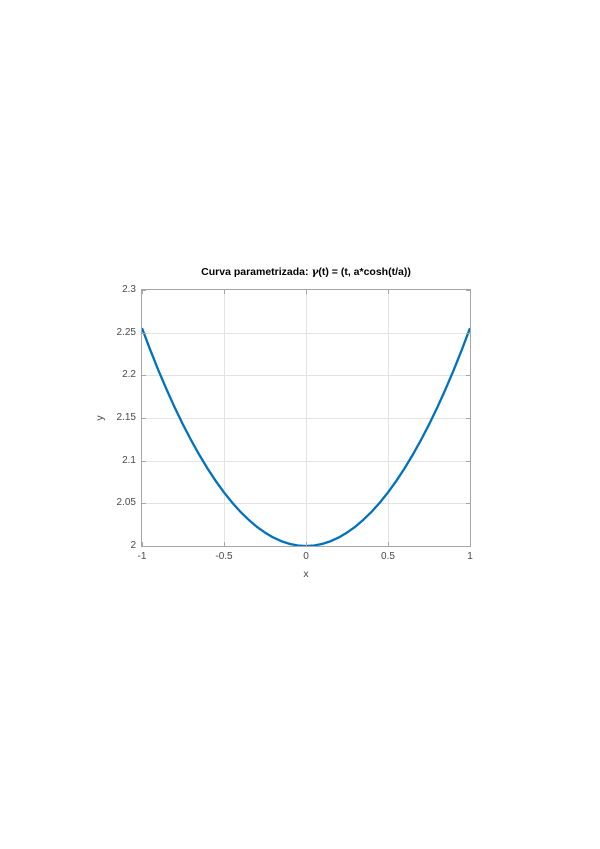 This screenshot has width=600, height=849. What do you see at coordinates (129, 375) in the screenshot?
I see `y-tick-label: 2.2` at bounding box center [129, 375].